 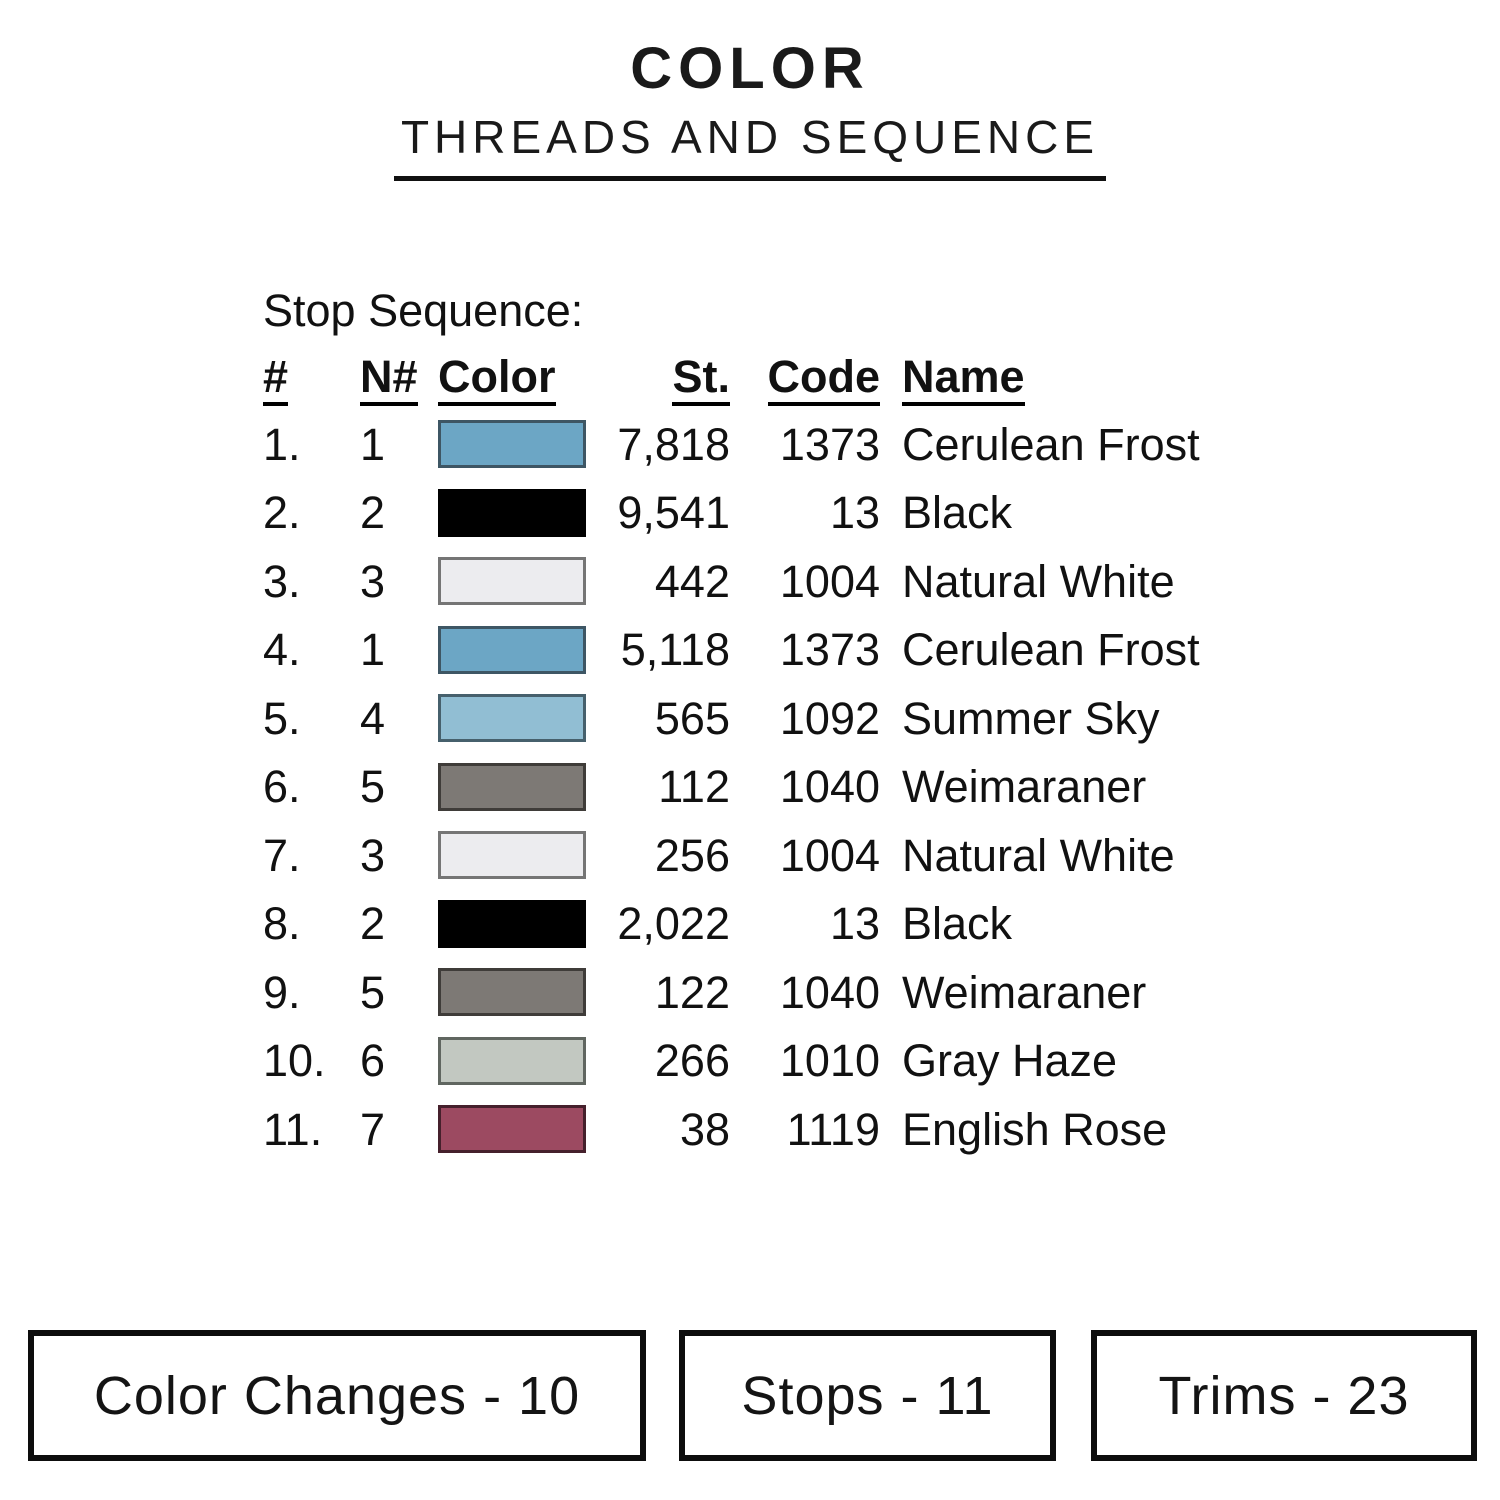 I want to click on table-header-row: # N# Color St. Code Name, so click(x=731, y=380).